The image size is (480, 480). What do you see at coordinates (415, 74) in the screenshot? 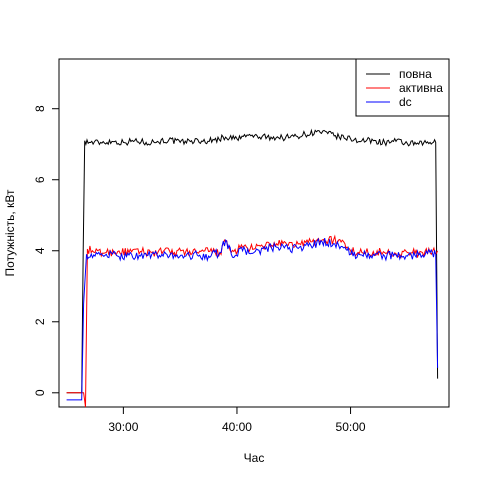
I see `legend-label: повна` at bounding box center [415, 74].